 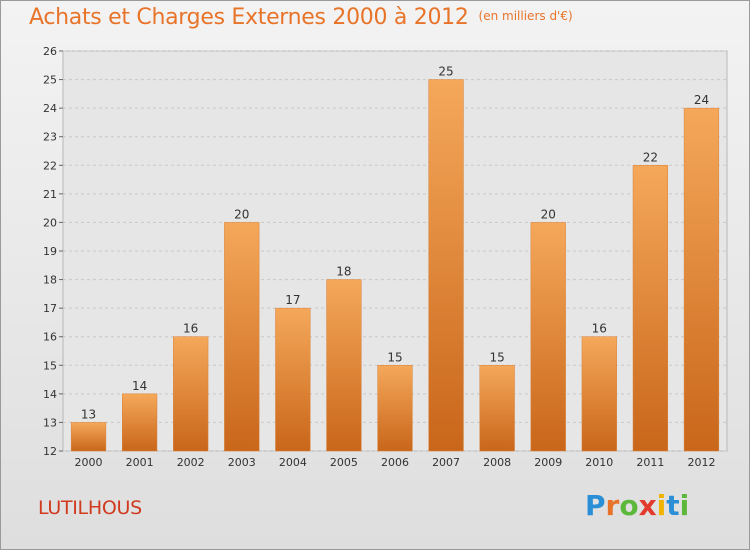 What do you see at coordinates (50, 337) in the screenshot?
I see `y-tick-label: 16` at bounding box center [50, 337].